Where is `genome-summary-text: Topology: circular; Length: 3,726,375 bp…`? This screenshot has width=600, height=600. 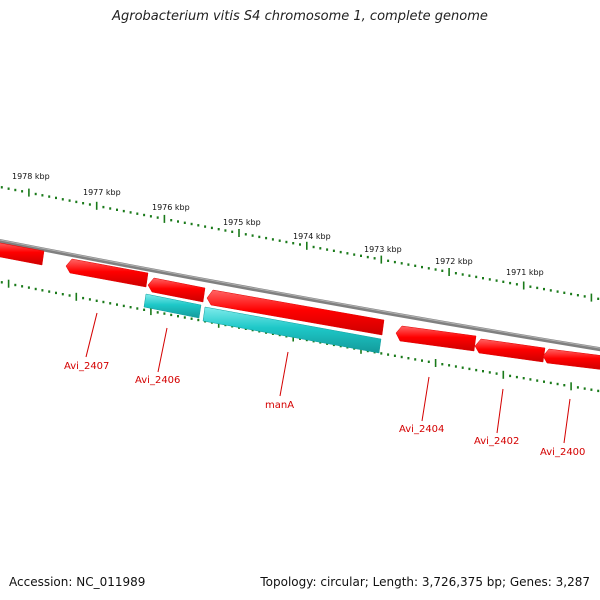
genome-summary-text: Topology: circular; Length: 3,726,375 bp… is located at coordinates (425, 582).